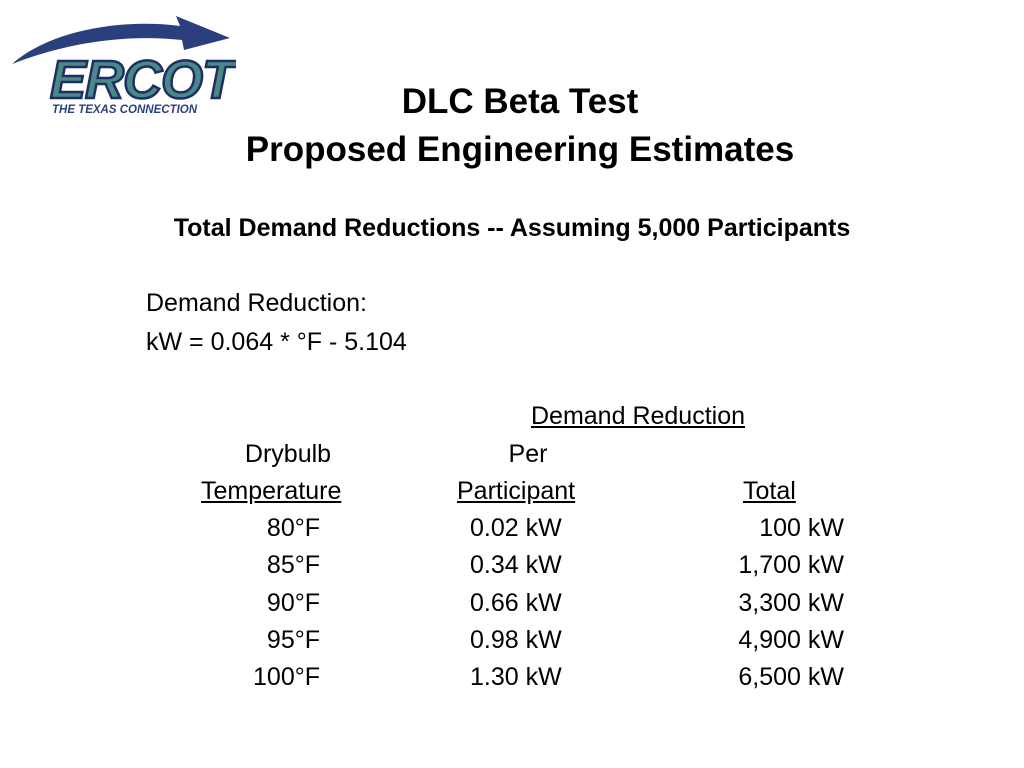 The width and height of the screenshot is (1024, 768). Describe the element at coordinates (293, 565) in the screenshot. I see `temperature-cell: 85°F` at that location.